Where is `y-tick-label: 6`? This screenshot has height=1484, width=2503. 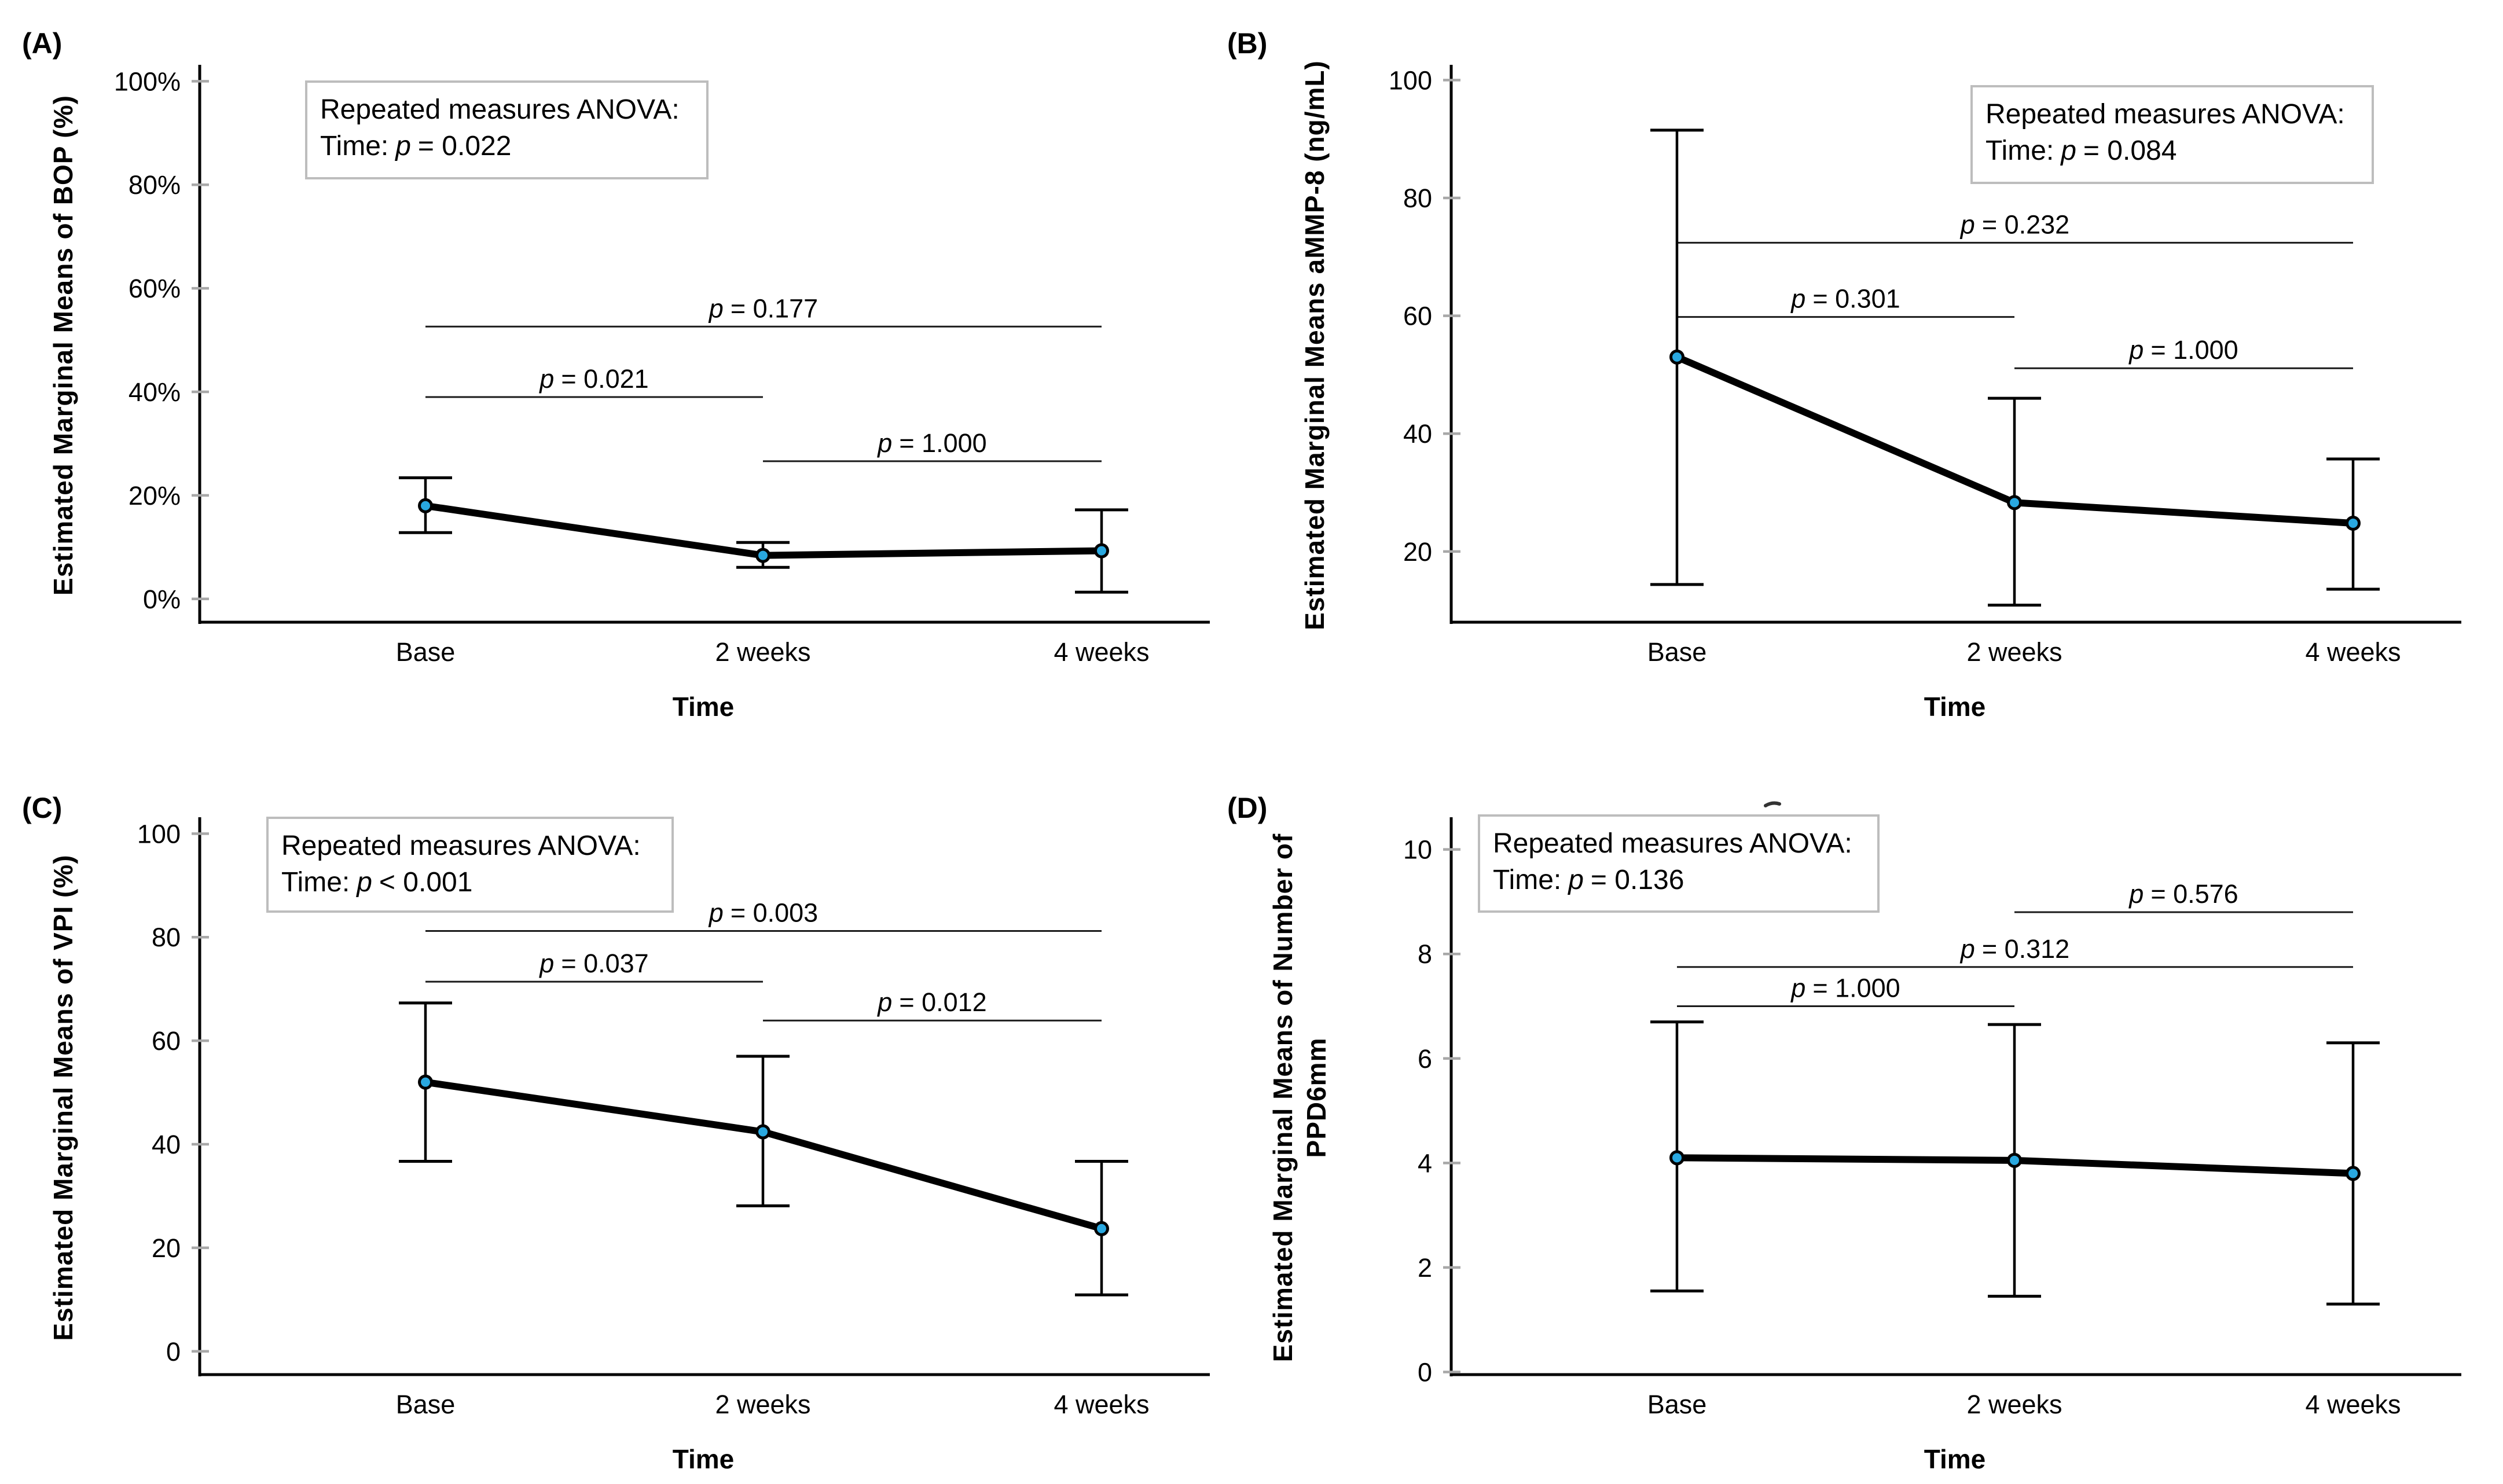 y-tick-label: 6 is located at coordinates (1425, 1059).